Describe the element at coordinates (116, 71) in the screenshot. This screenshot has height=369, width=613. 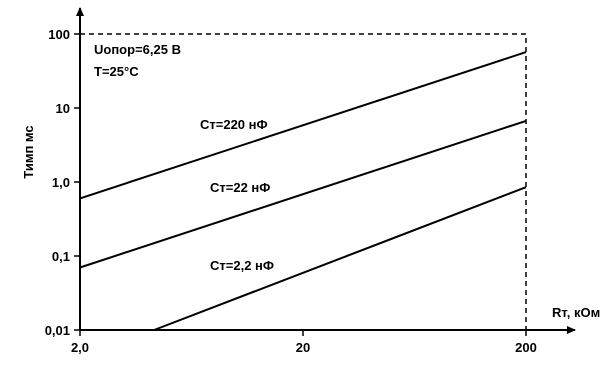
I see `annotation-temperature: T=25°С` at that location.